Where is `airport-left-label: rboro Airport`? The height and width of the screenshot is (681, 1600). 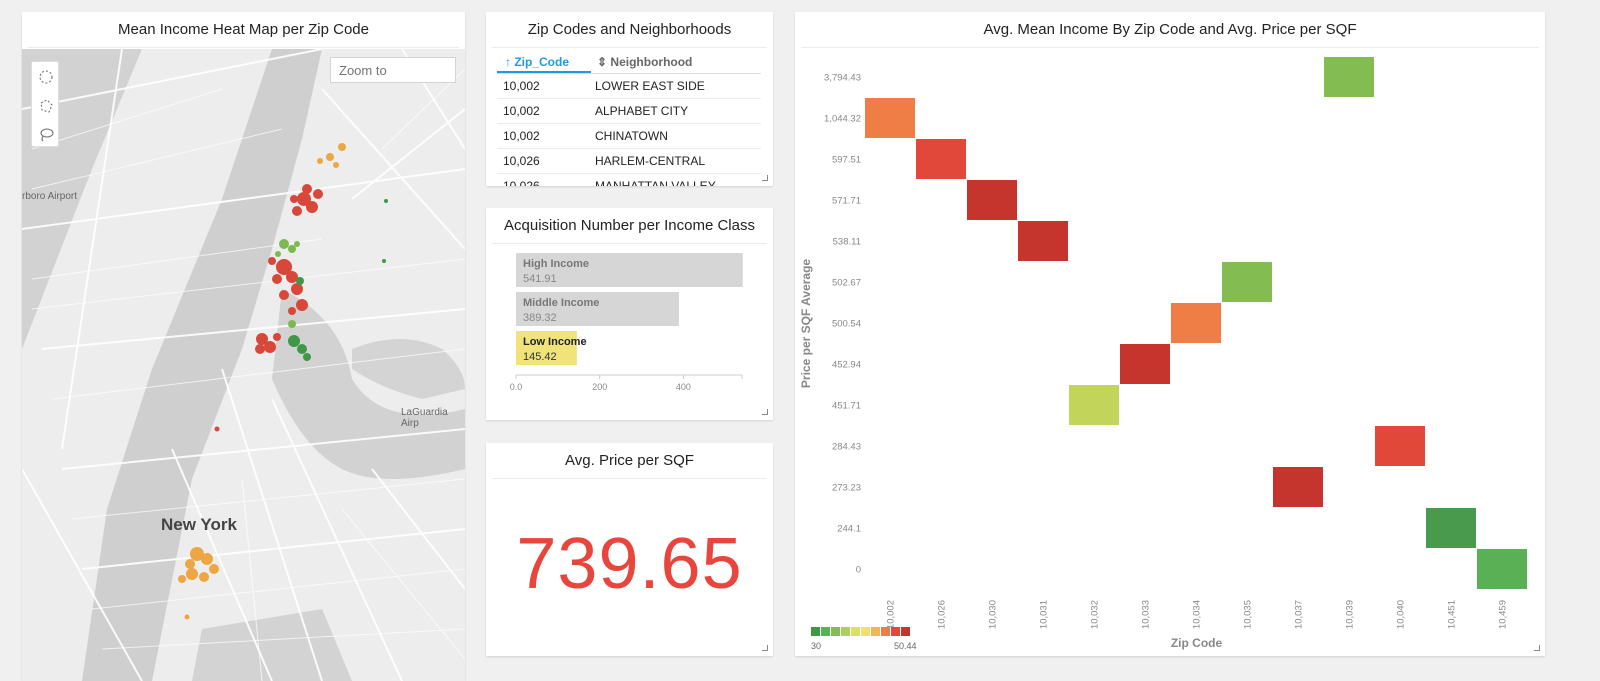
airport-left-label: rboro Airport is located at coordinates (50, 196).